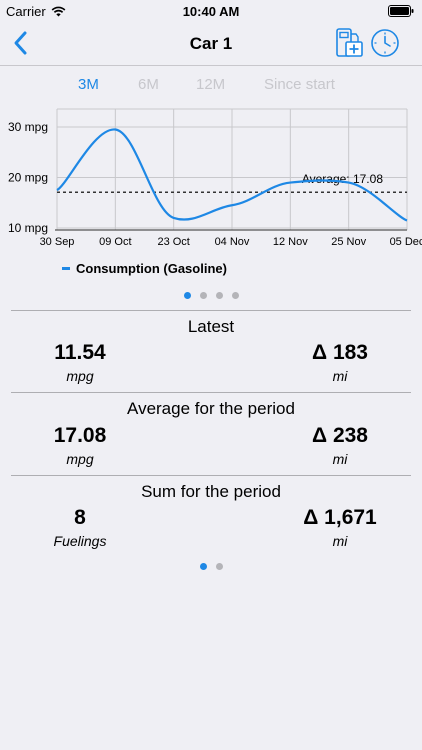  Describe the element at coordinates (21, 43) in the screenshot. I see `back-chevron-icon` at that location.